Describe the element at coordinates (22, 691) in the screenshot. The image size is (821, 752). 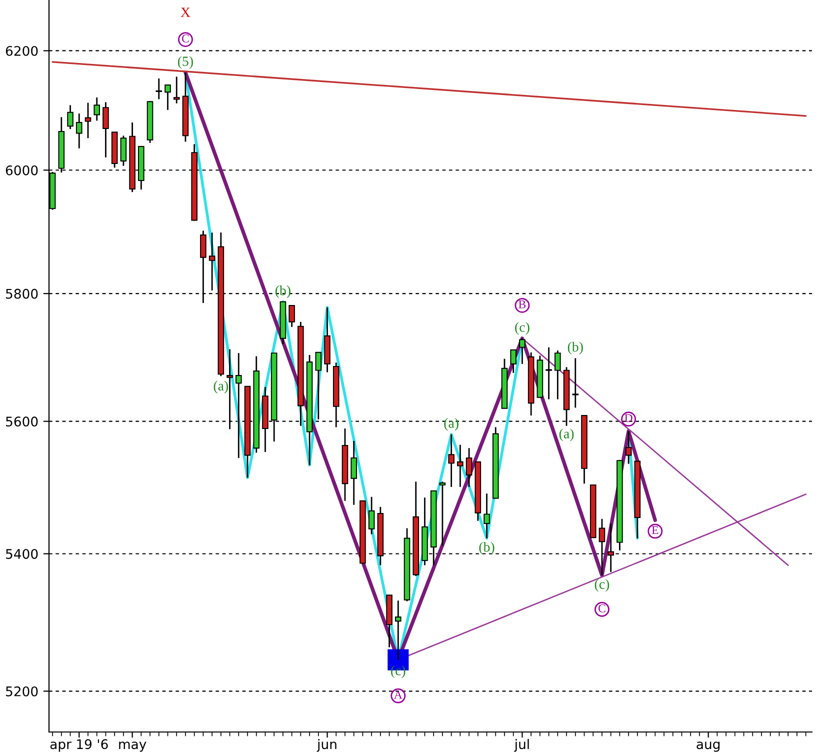
I see `y-tick-label: 5200` at that location.